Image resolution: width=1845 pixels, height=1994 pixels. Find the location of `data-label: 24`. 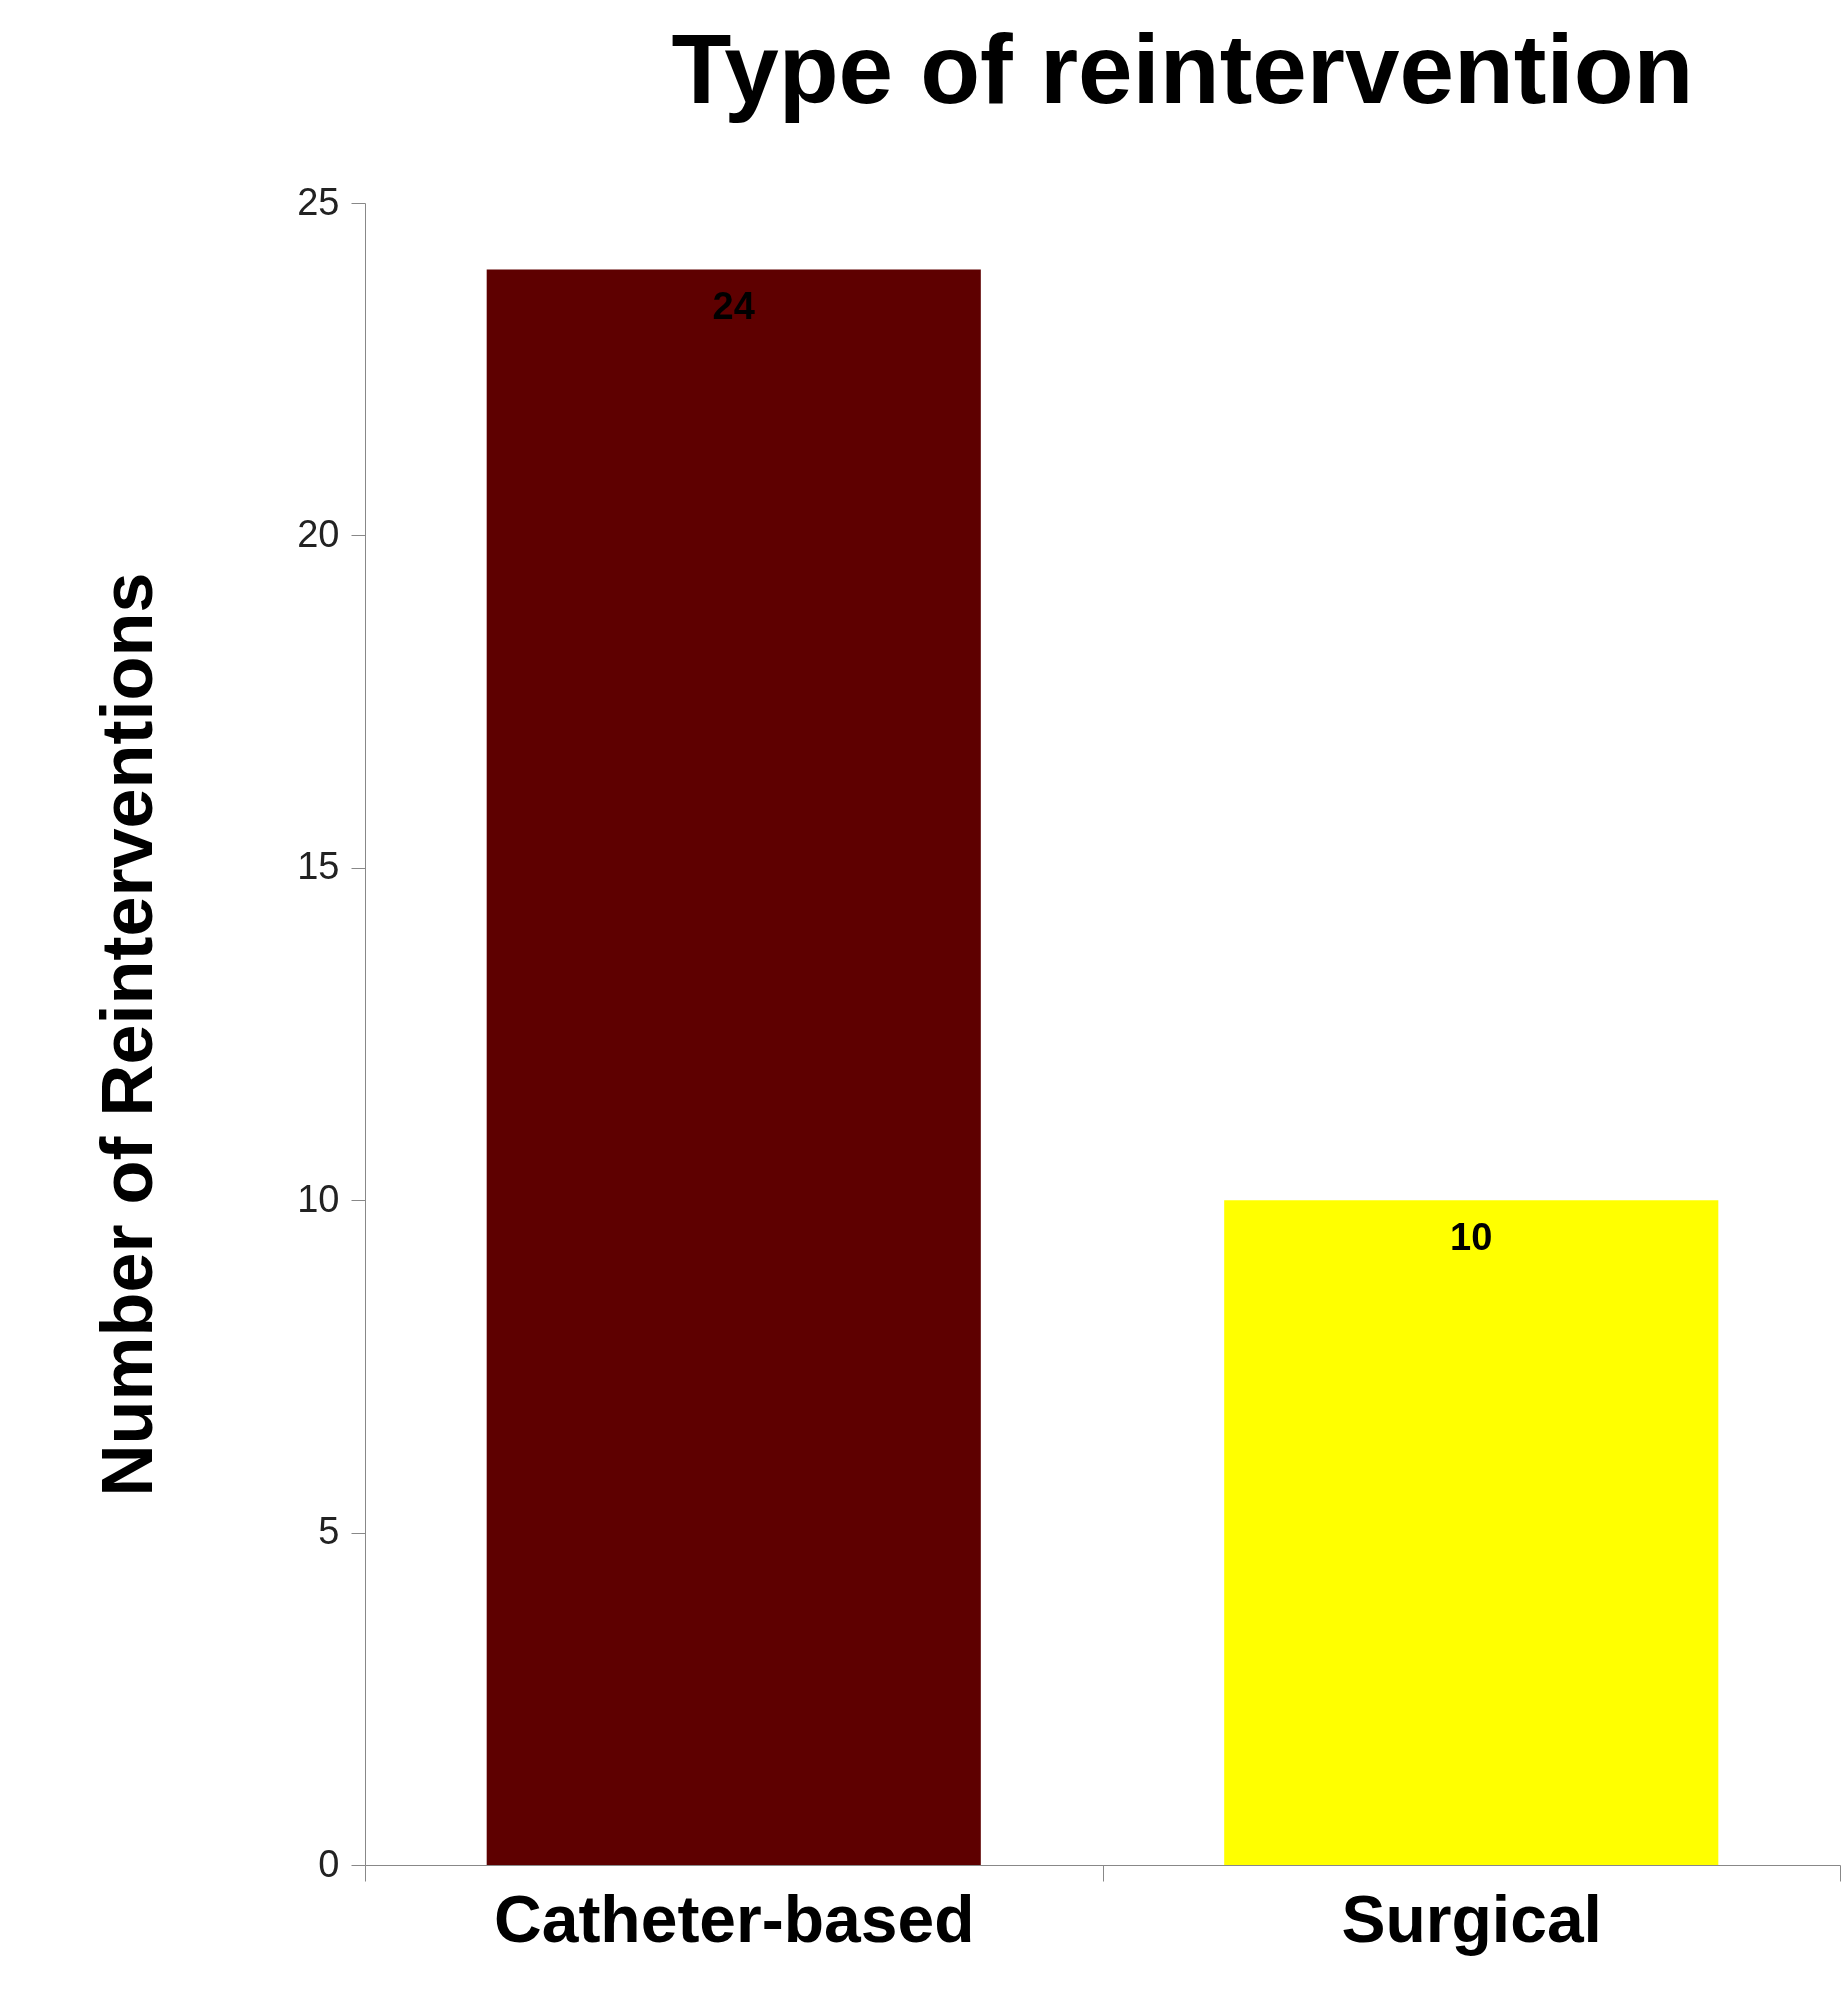

data-label: 24 is located at coordinates (733, 306).